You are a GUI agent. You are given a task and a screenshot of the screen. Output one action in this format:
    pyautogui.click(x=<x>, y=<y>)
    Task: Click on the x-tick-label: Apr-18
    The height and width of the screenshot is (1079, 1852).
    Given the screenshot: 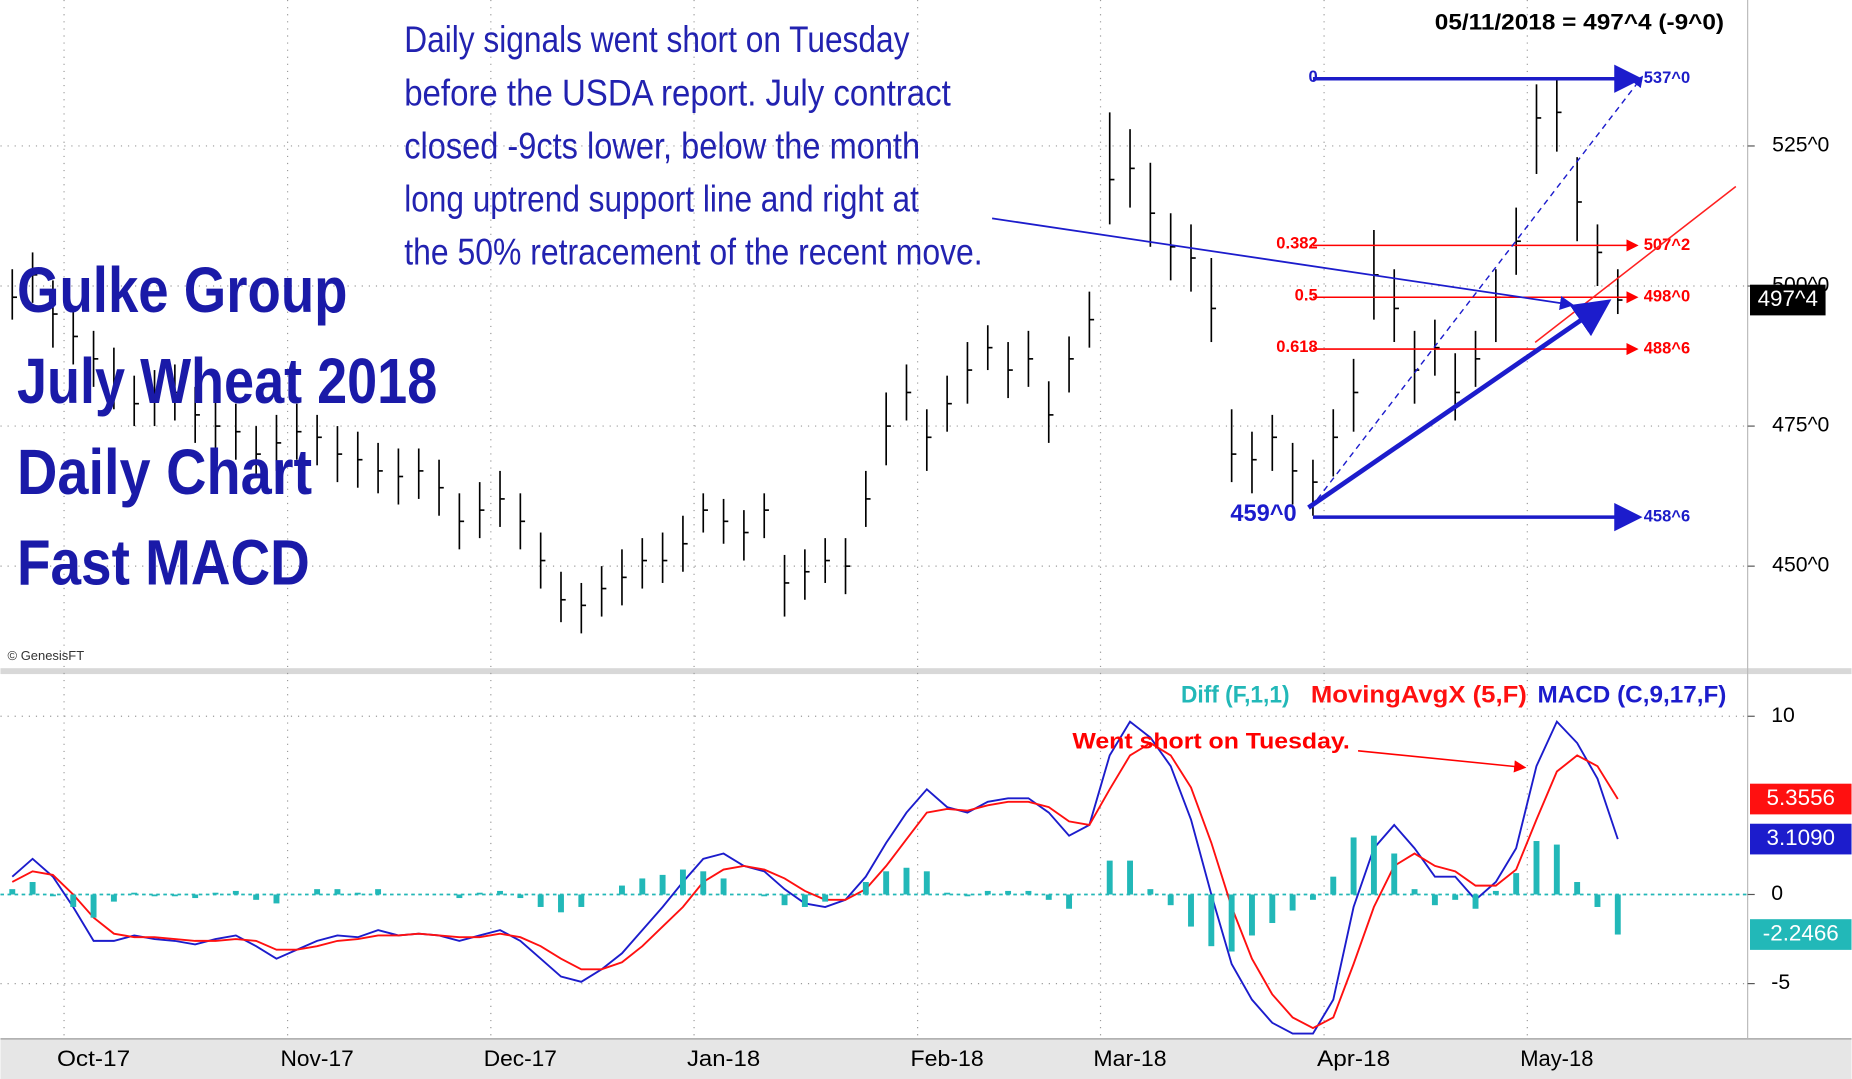 What is the action you would take?
    pyautogui.click(x=1353, y=1058)
    